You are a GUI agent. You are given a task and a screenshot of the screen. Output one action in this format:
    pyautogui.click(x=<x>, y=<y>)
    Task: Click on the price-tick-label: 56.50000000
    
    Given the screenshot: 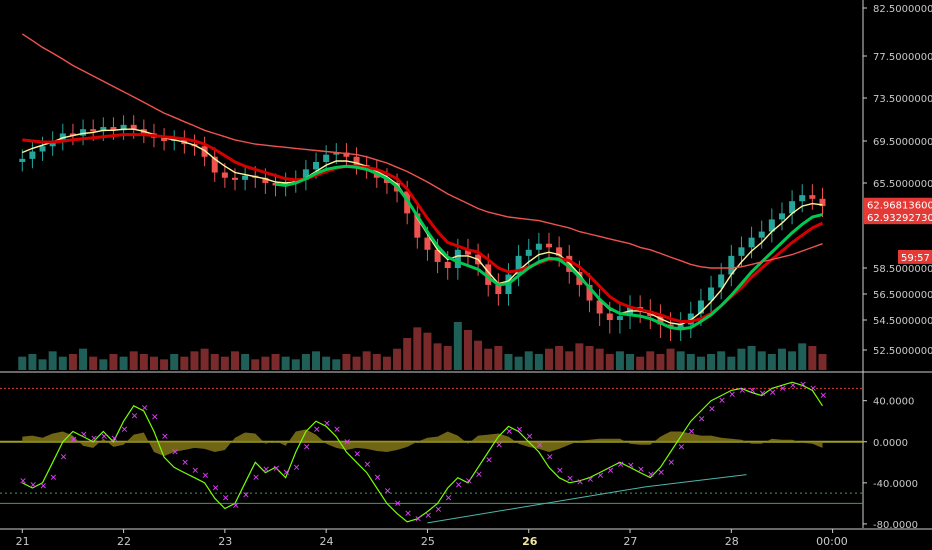 What is the action you would take?
    pyautogui.click(x=902, y=295)
    